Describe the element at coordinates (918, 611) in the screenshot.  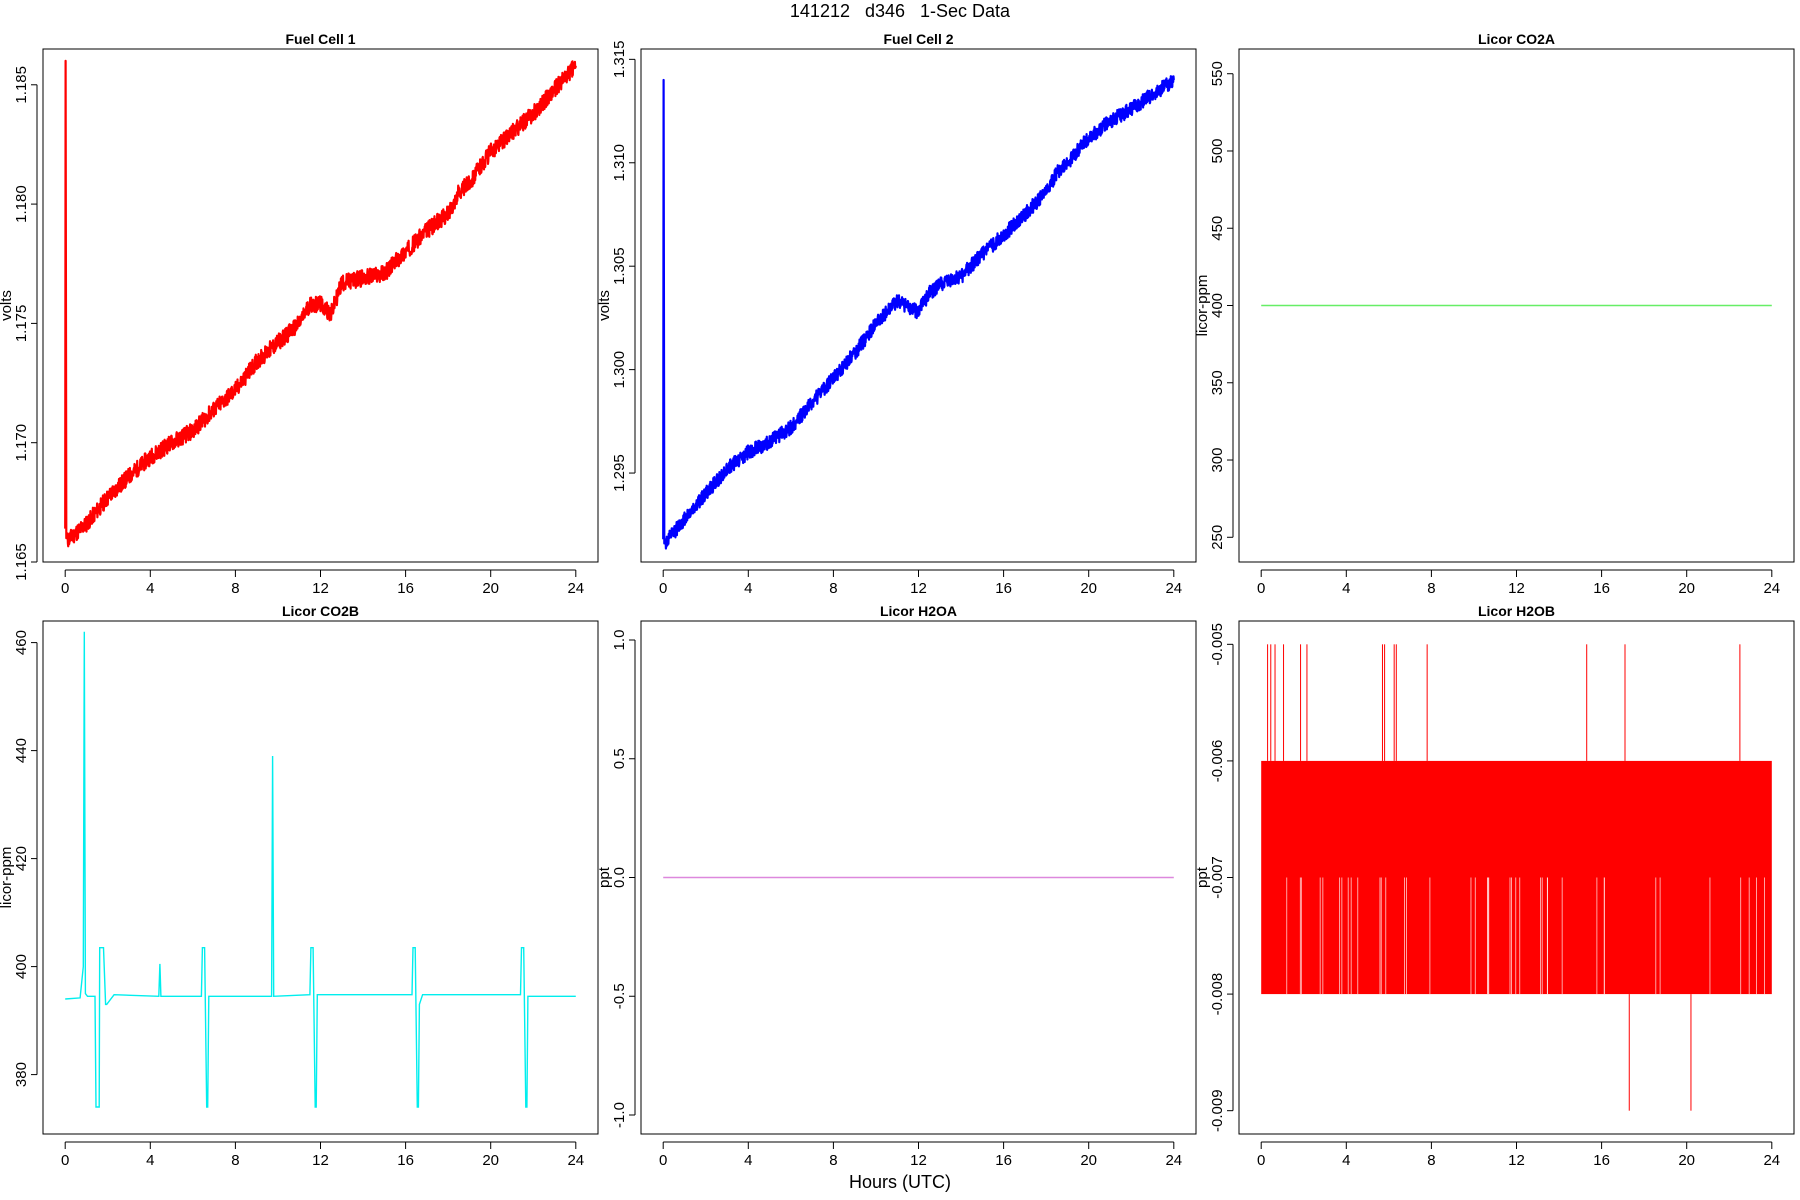
I see `panel-title: Licor H2OA` at that location.